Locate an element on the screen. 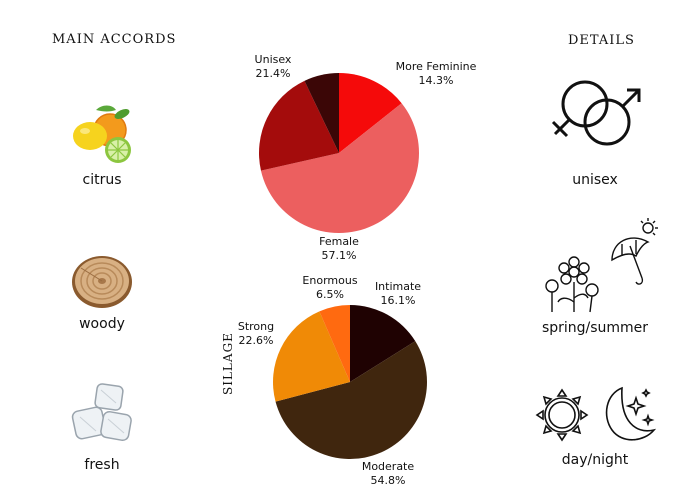 Image resolution: width=700 pixels, height=500 pixels. detail-time: day/night is located at coordinates (595, 425).